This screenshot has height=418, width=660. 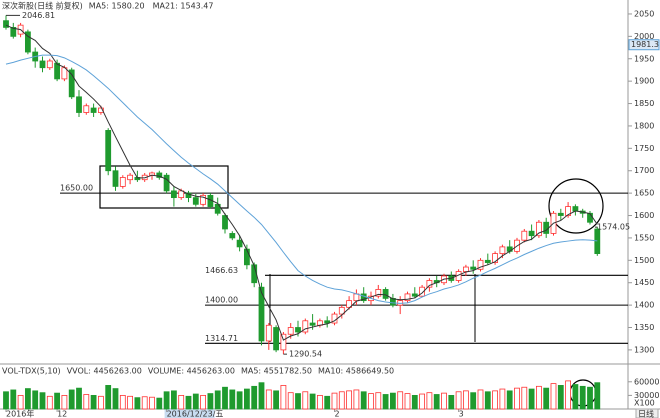 What do you see at coordinates (104, 371) in the screenshot?
I see `volume-legend: VVOL: 4456263.00` at bounding box center [104, 371].